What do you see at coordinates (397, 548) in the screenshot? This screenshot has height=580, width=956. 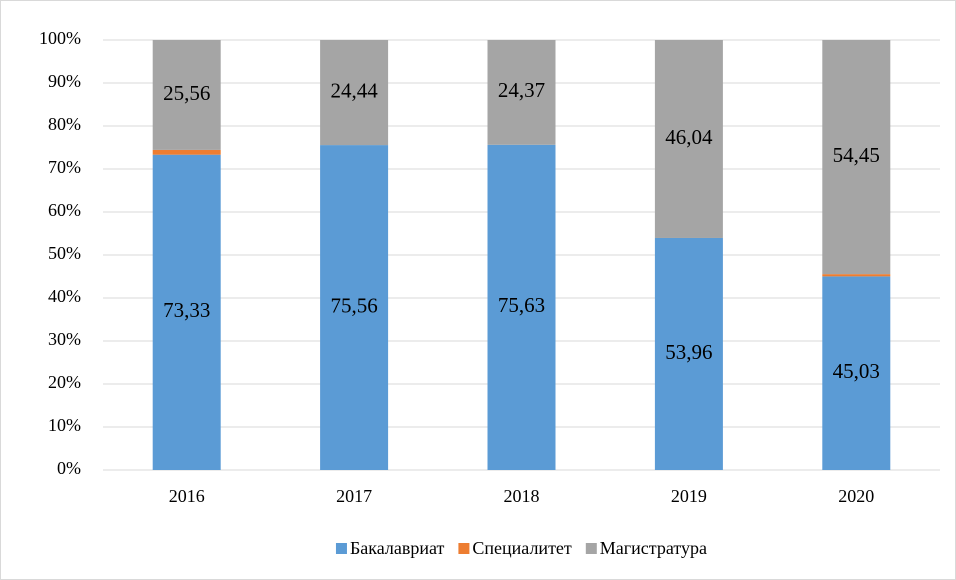 I see `legend-label: Бакалавриат` at bounding box center [397, 548].